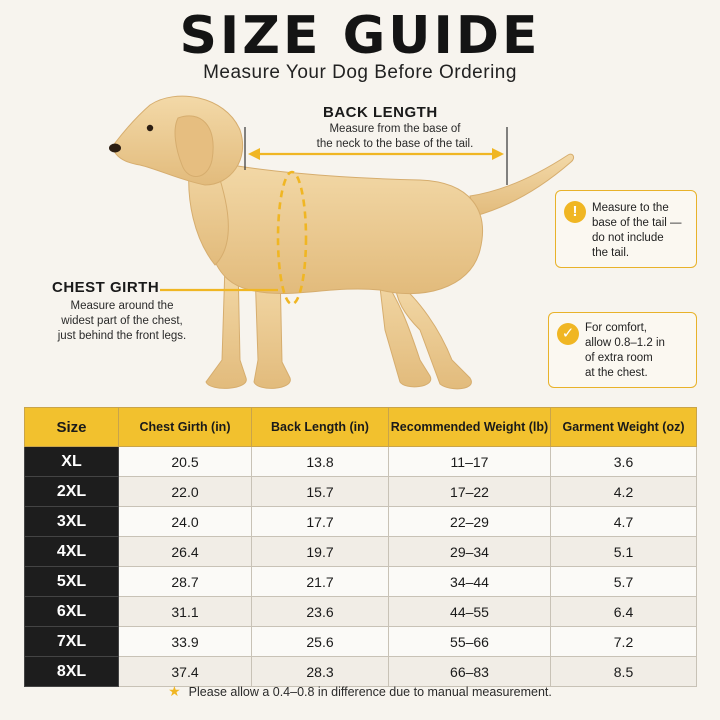  What do you see at coordinates (320, 521) in the screenshot?
I see `table-cell: 17.7` at bounding box center [320, 521].